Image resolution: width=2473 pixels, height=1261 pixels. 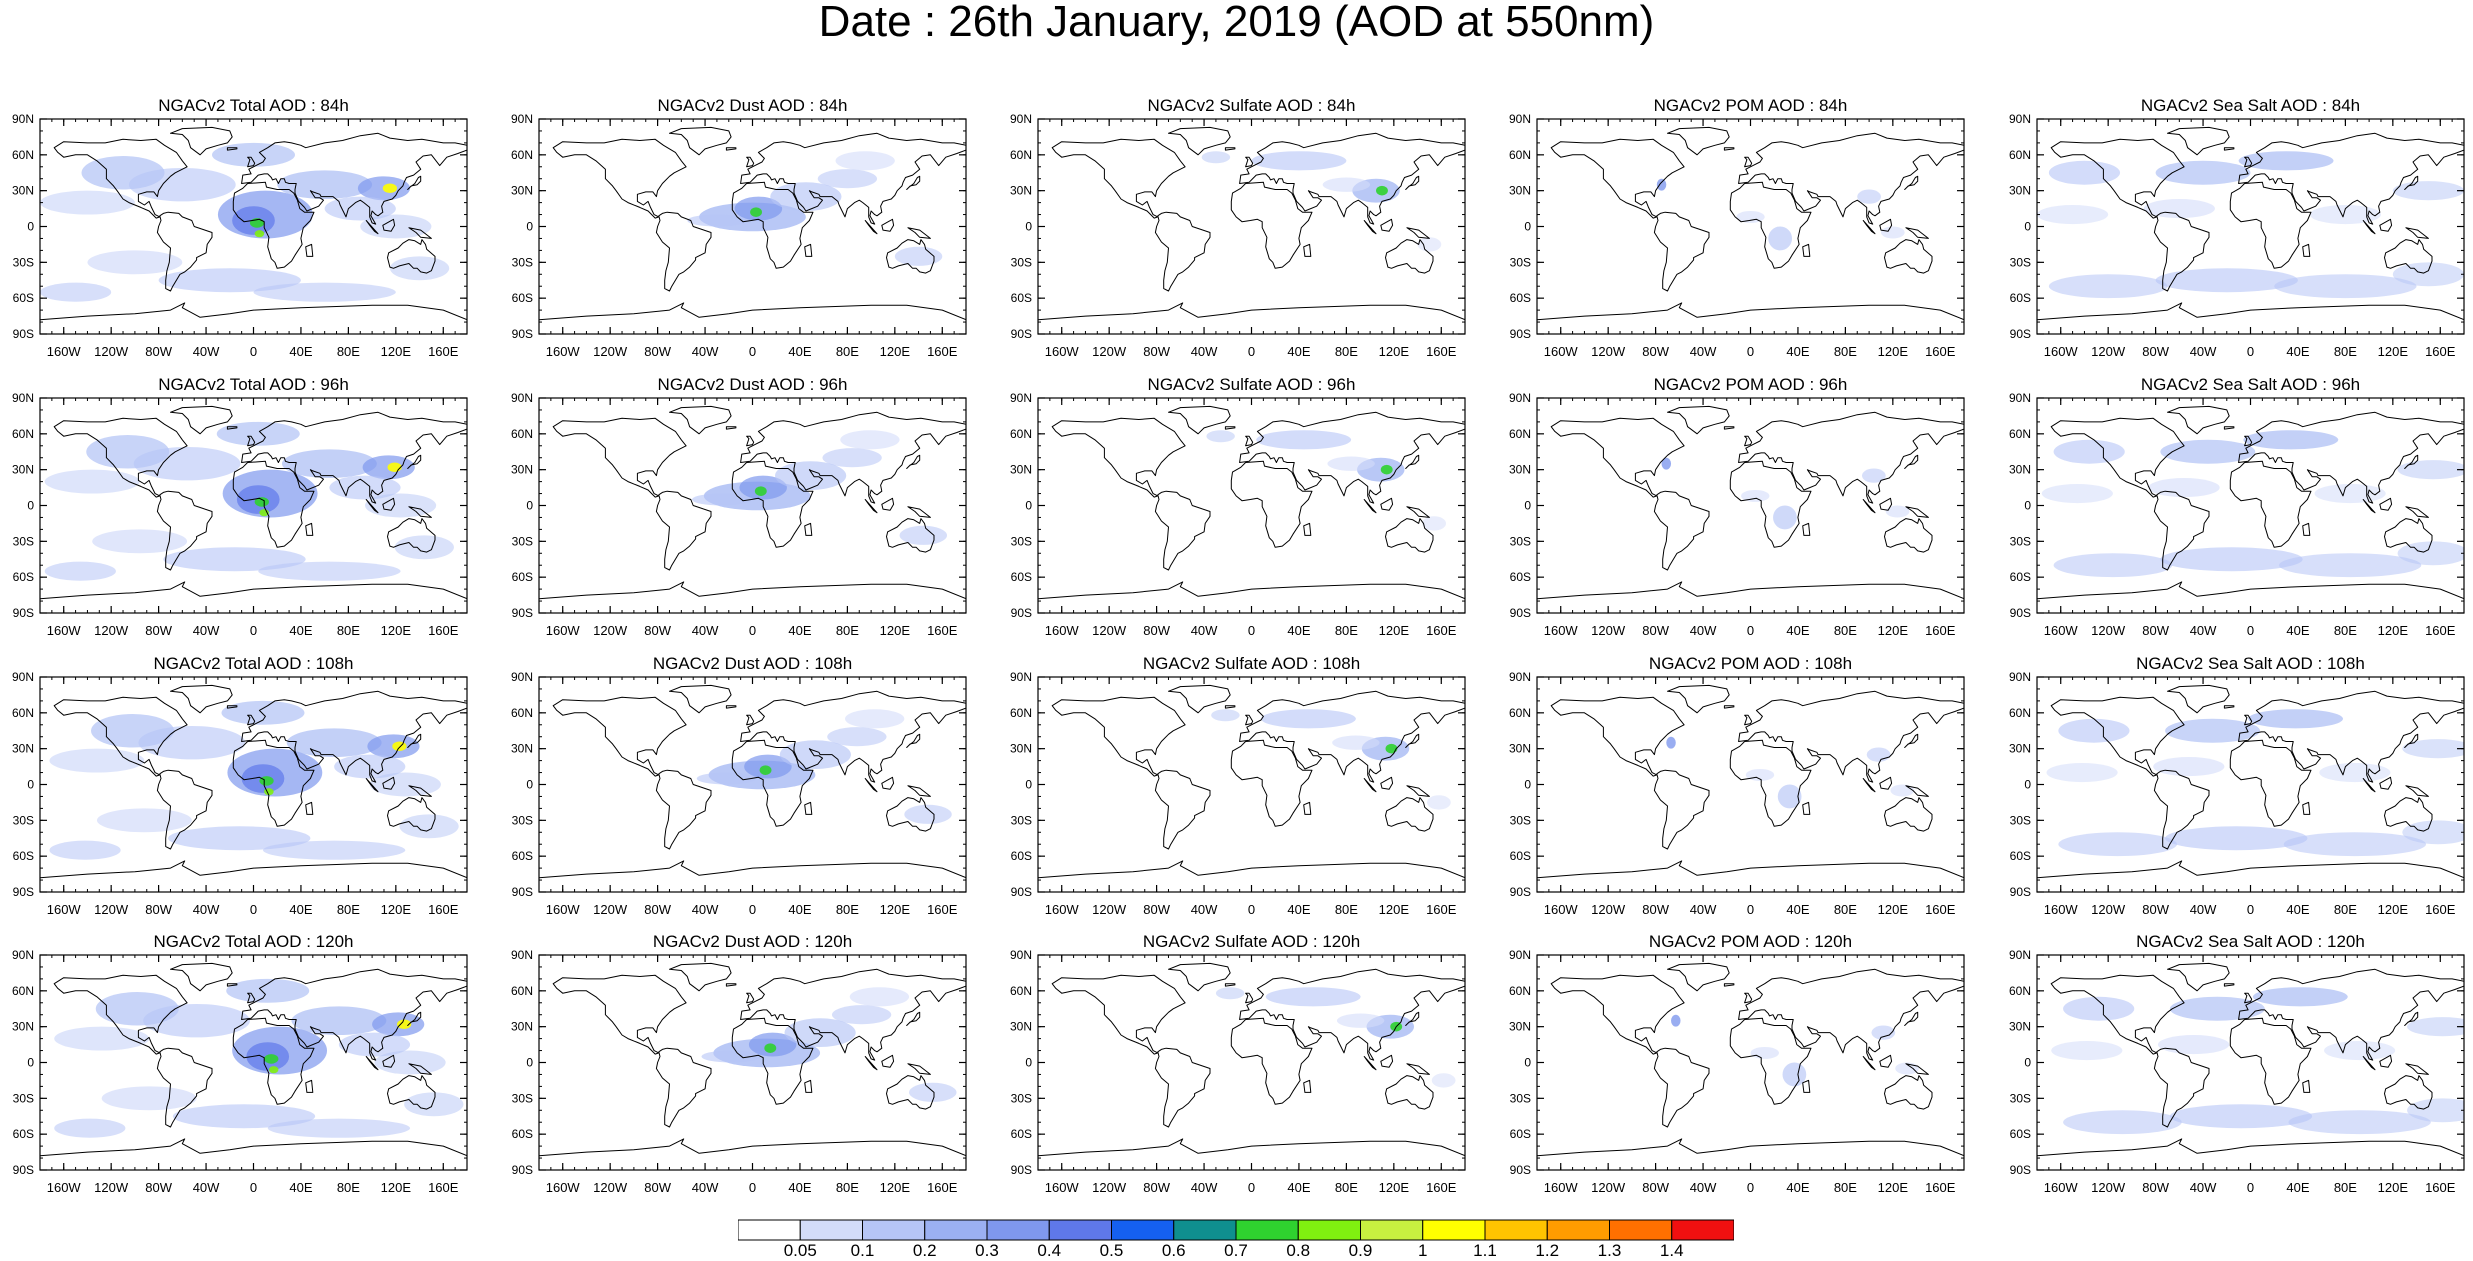 What do you see at coordinates (1049, 1249) in the screenshot?
I see `colorbar-label: 0.4` at bounding box center [1049, 1249].